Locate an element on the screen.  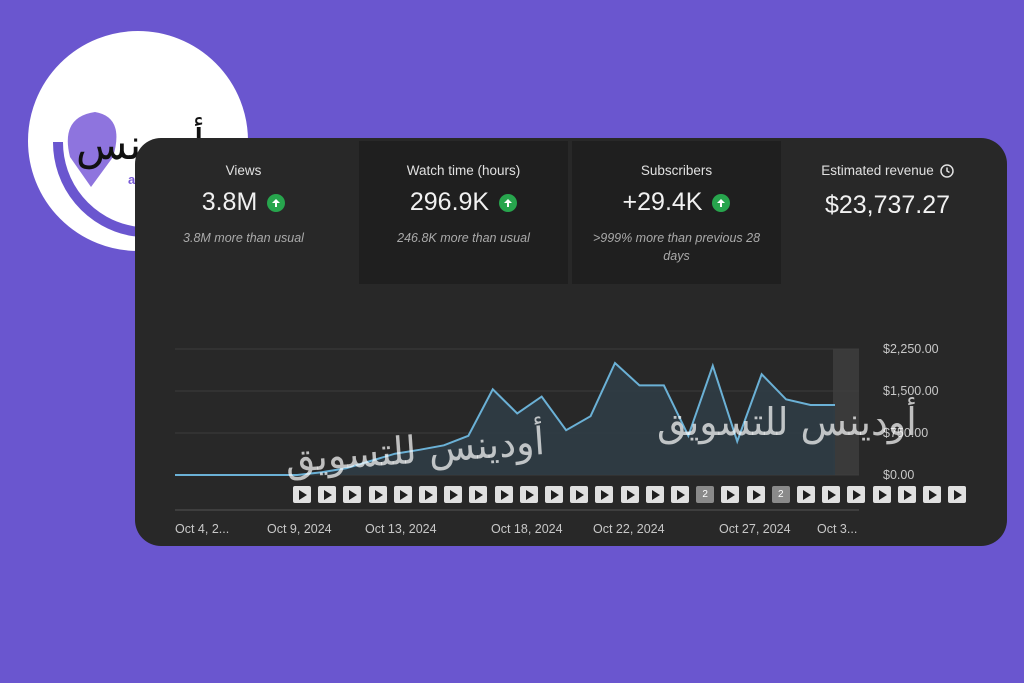
y-tick-label: $2,250.00 is located at coordinates (911, 349).